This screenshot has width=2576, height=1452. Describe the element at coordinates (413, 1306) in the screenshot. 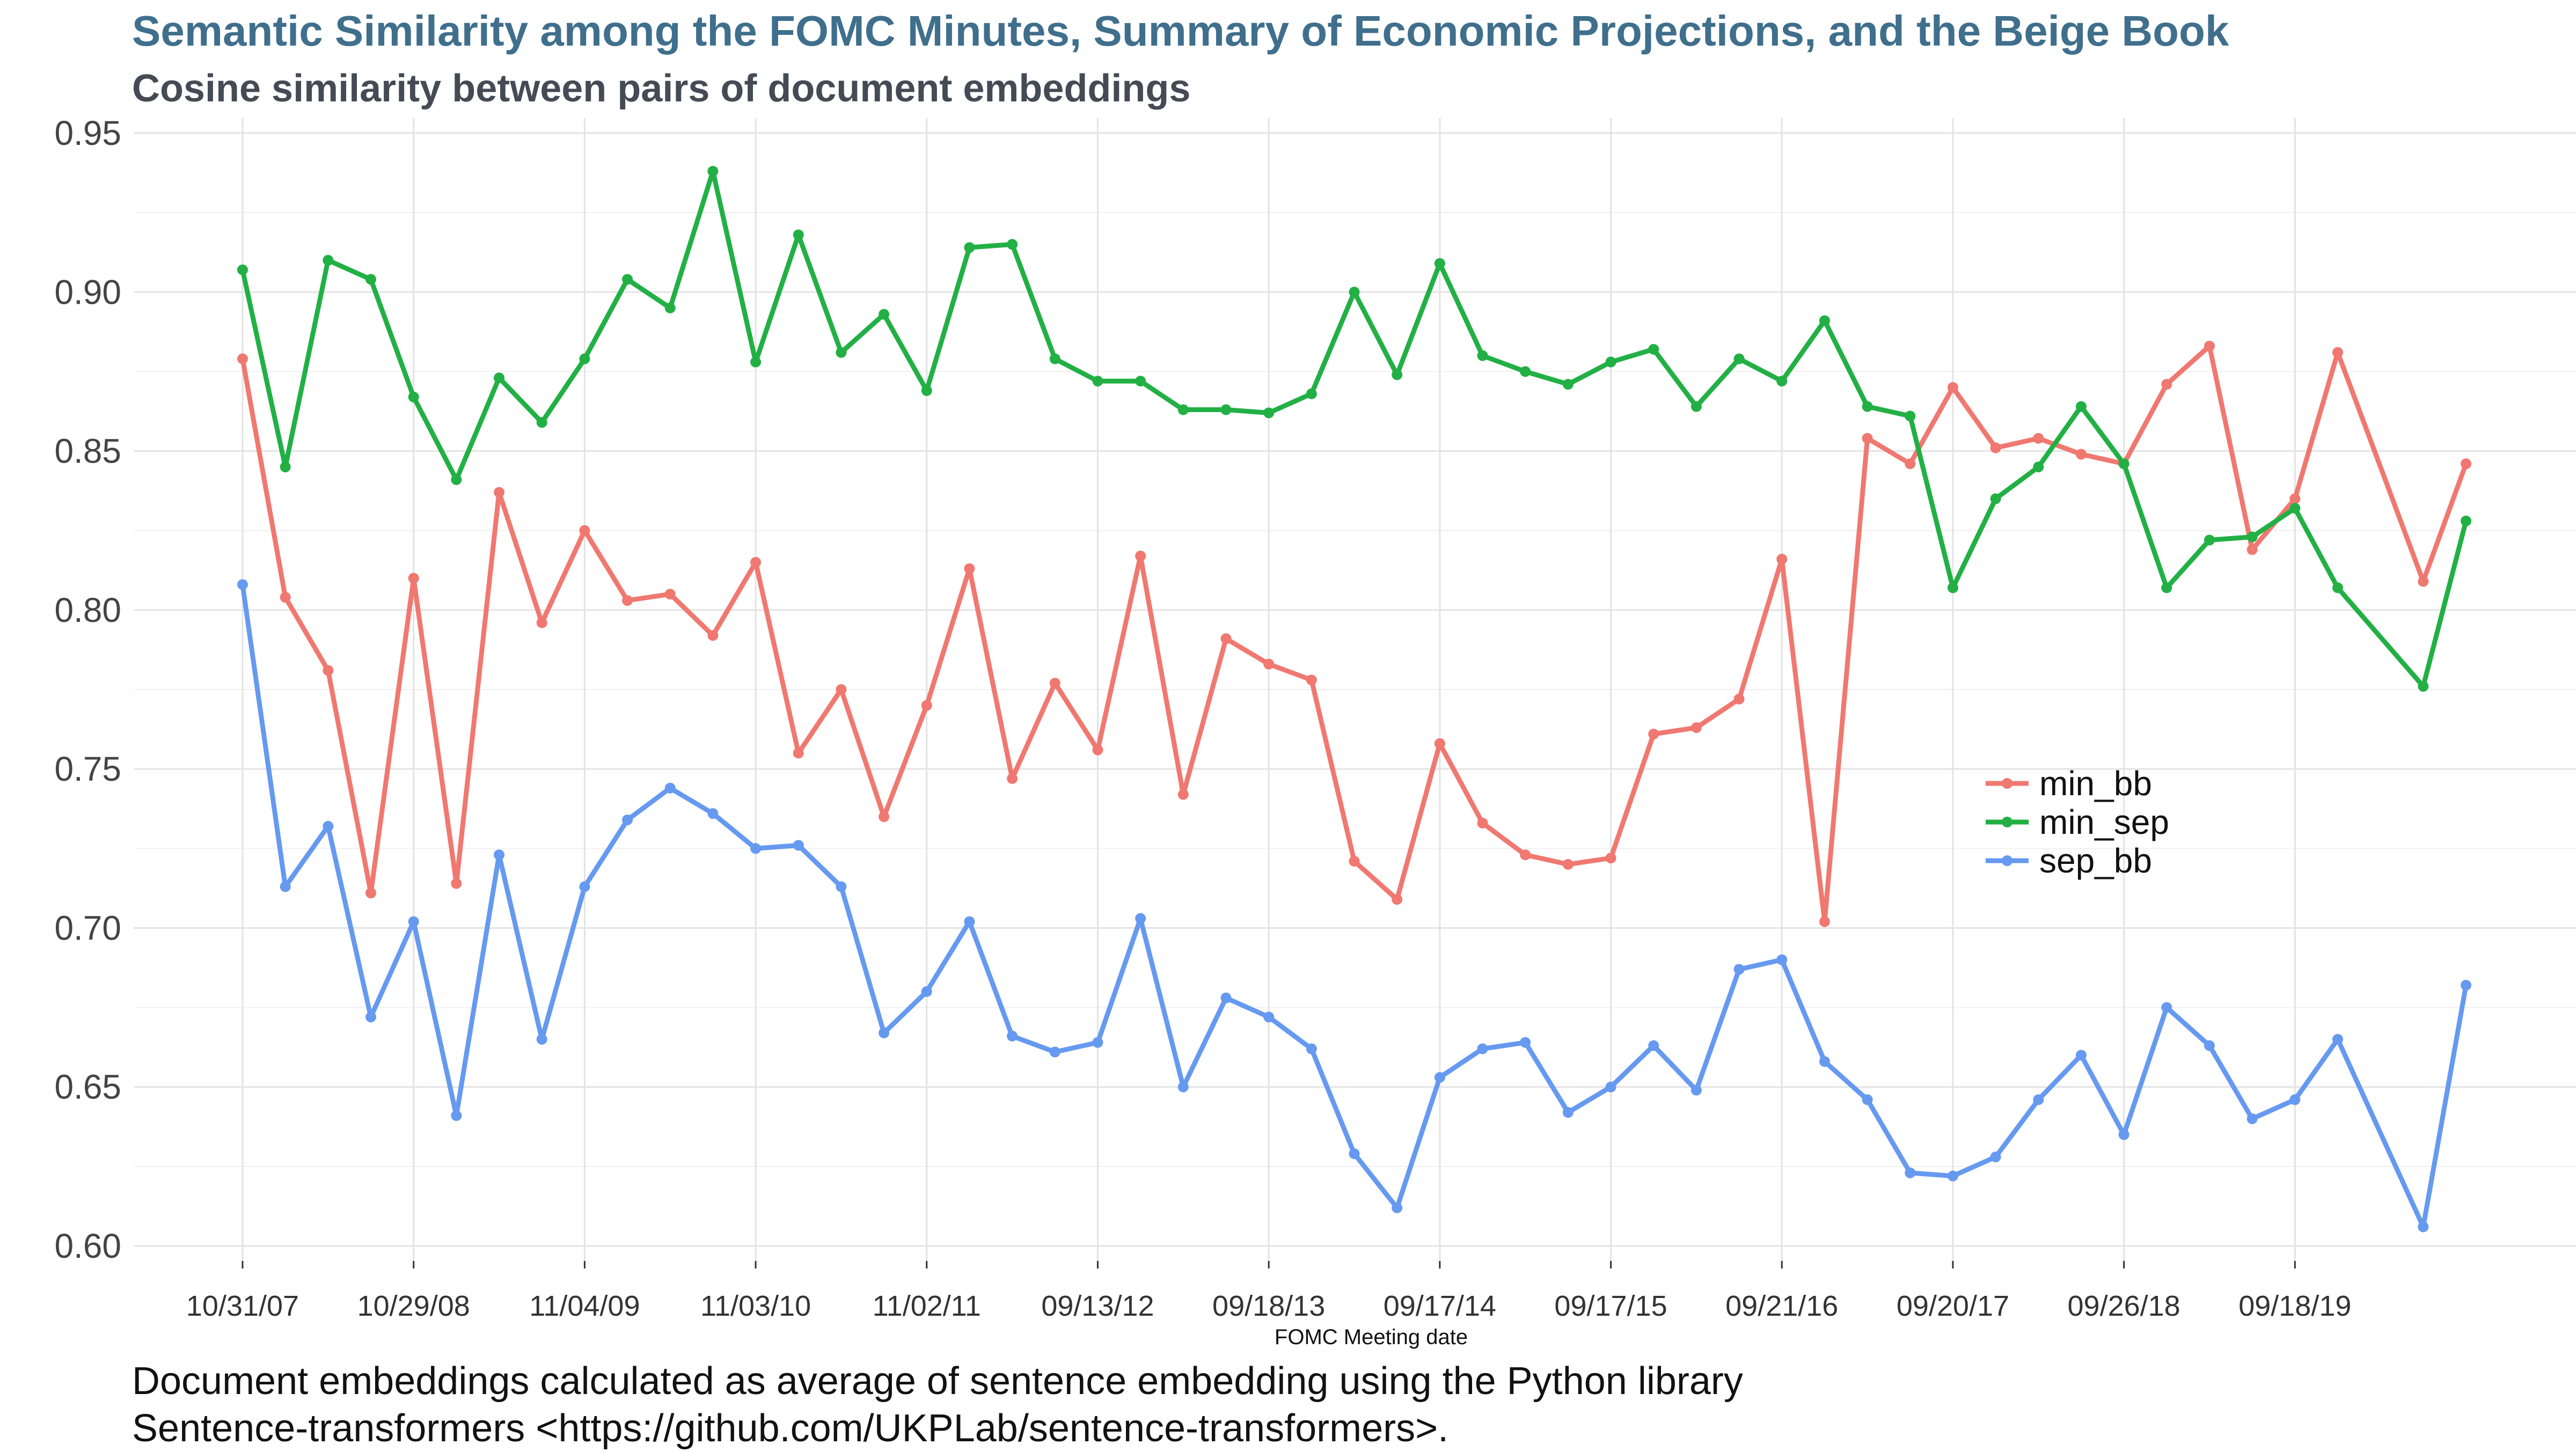

I see `x-tick-label: 10/29/08` at that location.